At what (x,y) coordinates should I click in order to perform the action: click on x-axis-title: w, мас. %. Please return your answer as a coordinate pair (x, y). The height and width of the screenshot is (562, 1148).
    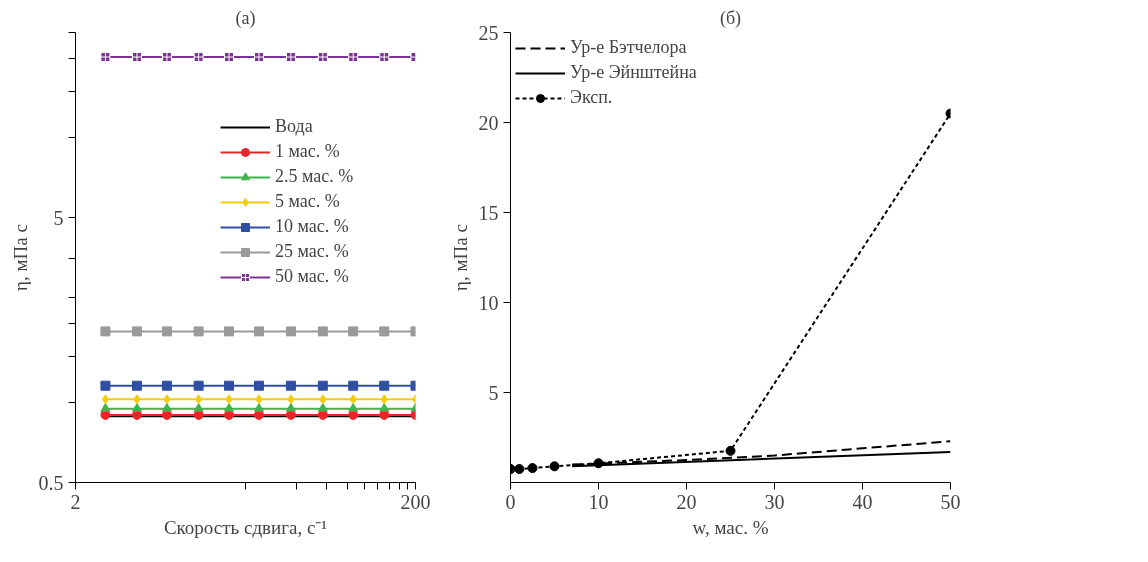
    Looking at the image, I should click on (730, 527).